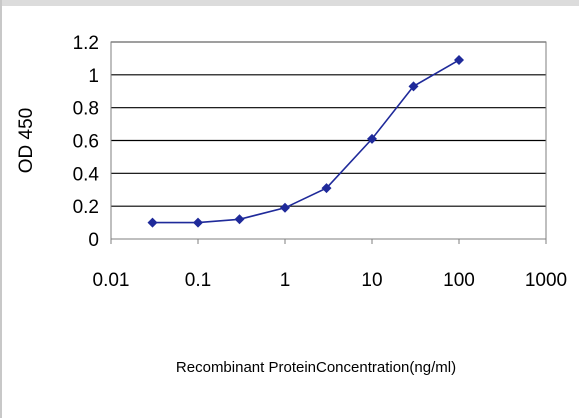  What do you see at coordinates (546, 280) in the screenshot?
I see `x-tick-label: 1000` at bounding box center [546, 280].